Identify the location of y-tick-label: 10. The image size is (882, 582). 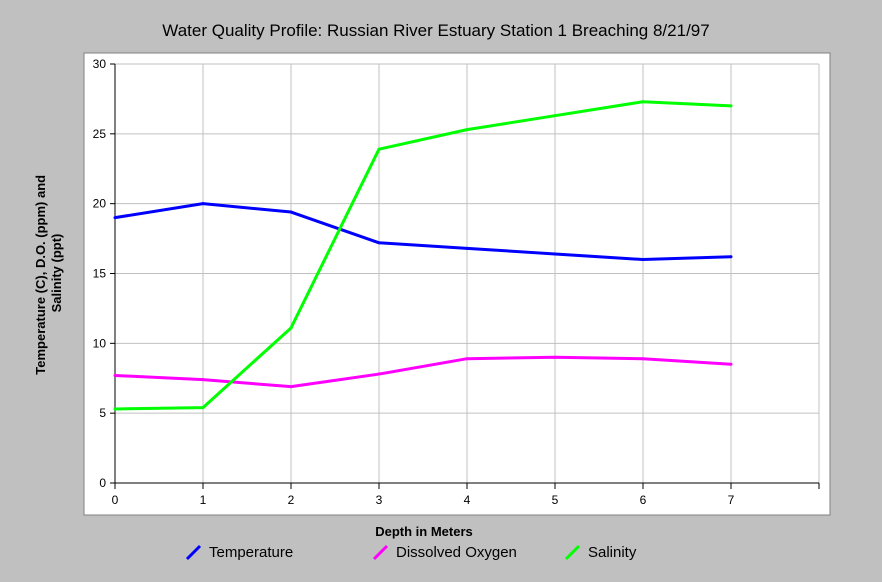
(100, 343).